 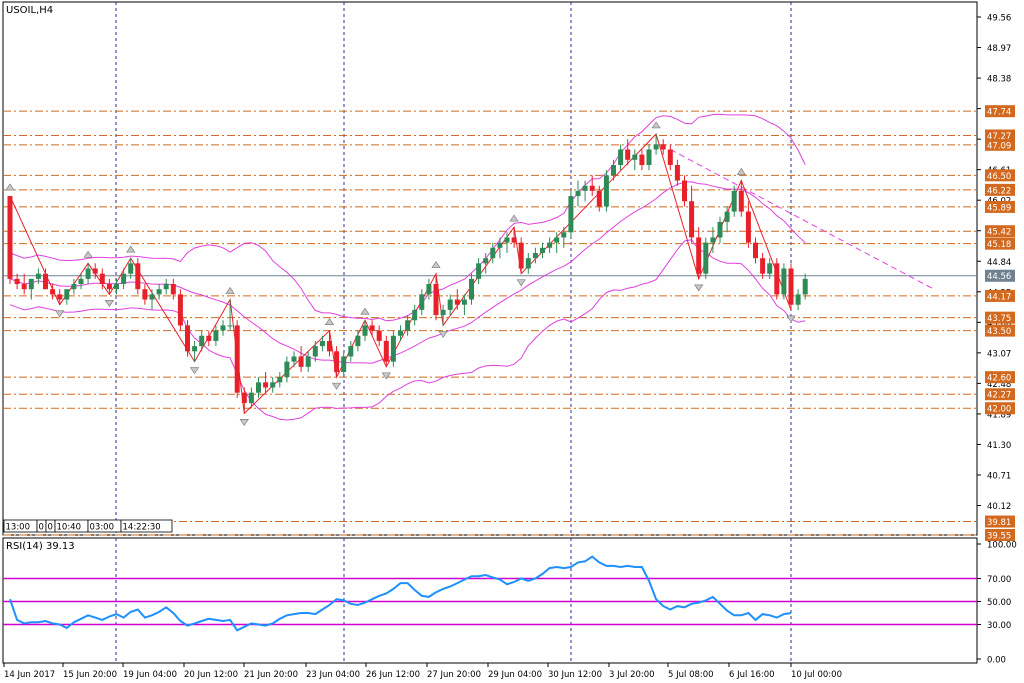 What do you see at coordinates (999, 603) in the screenshot?
I see `rsi-tick-label: 50.00` at bounding box center [999, 603].